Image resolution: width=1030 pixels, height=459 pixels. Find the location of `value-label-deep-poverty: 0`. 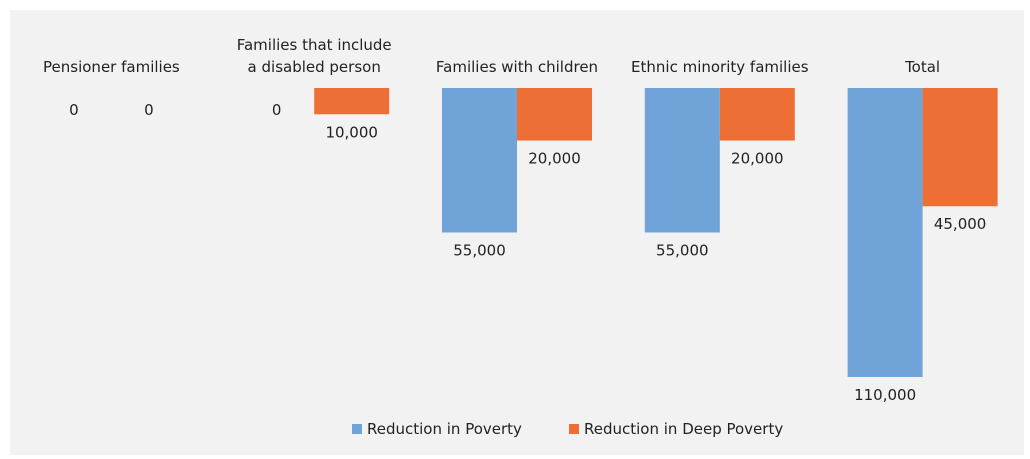

value-label-deep-poverty: 0 is located at coordinates (149, 110).